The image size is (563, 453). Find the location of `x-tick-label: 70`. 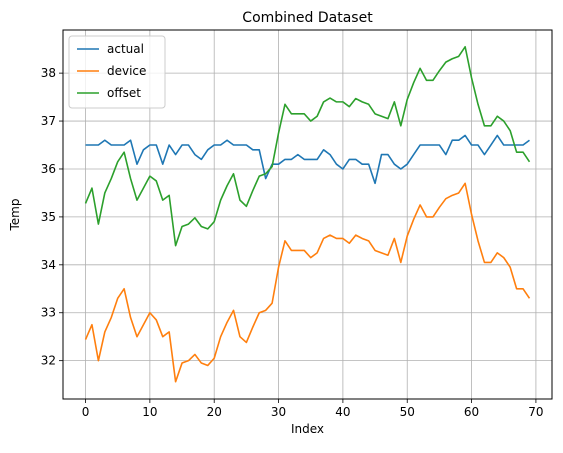

x-tick-label: 70 is located at coordinates (535, 412).